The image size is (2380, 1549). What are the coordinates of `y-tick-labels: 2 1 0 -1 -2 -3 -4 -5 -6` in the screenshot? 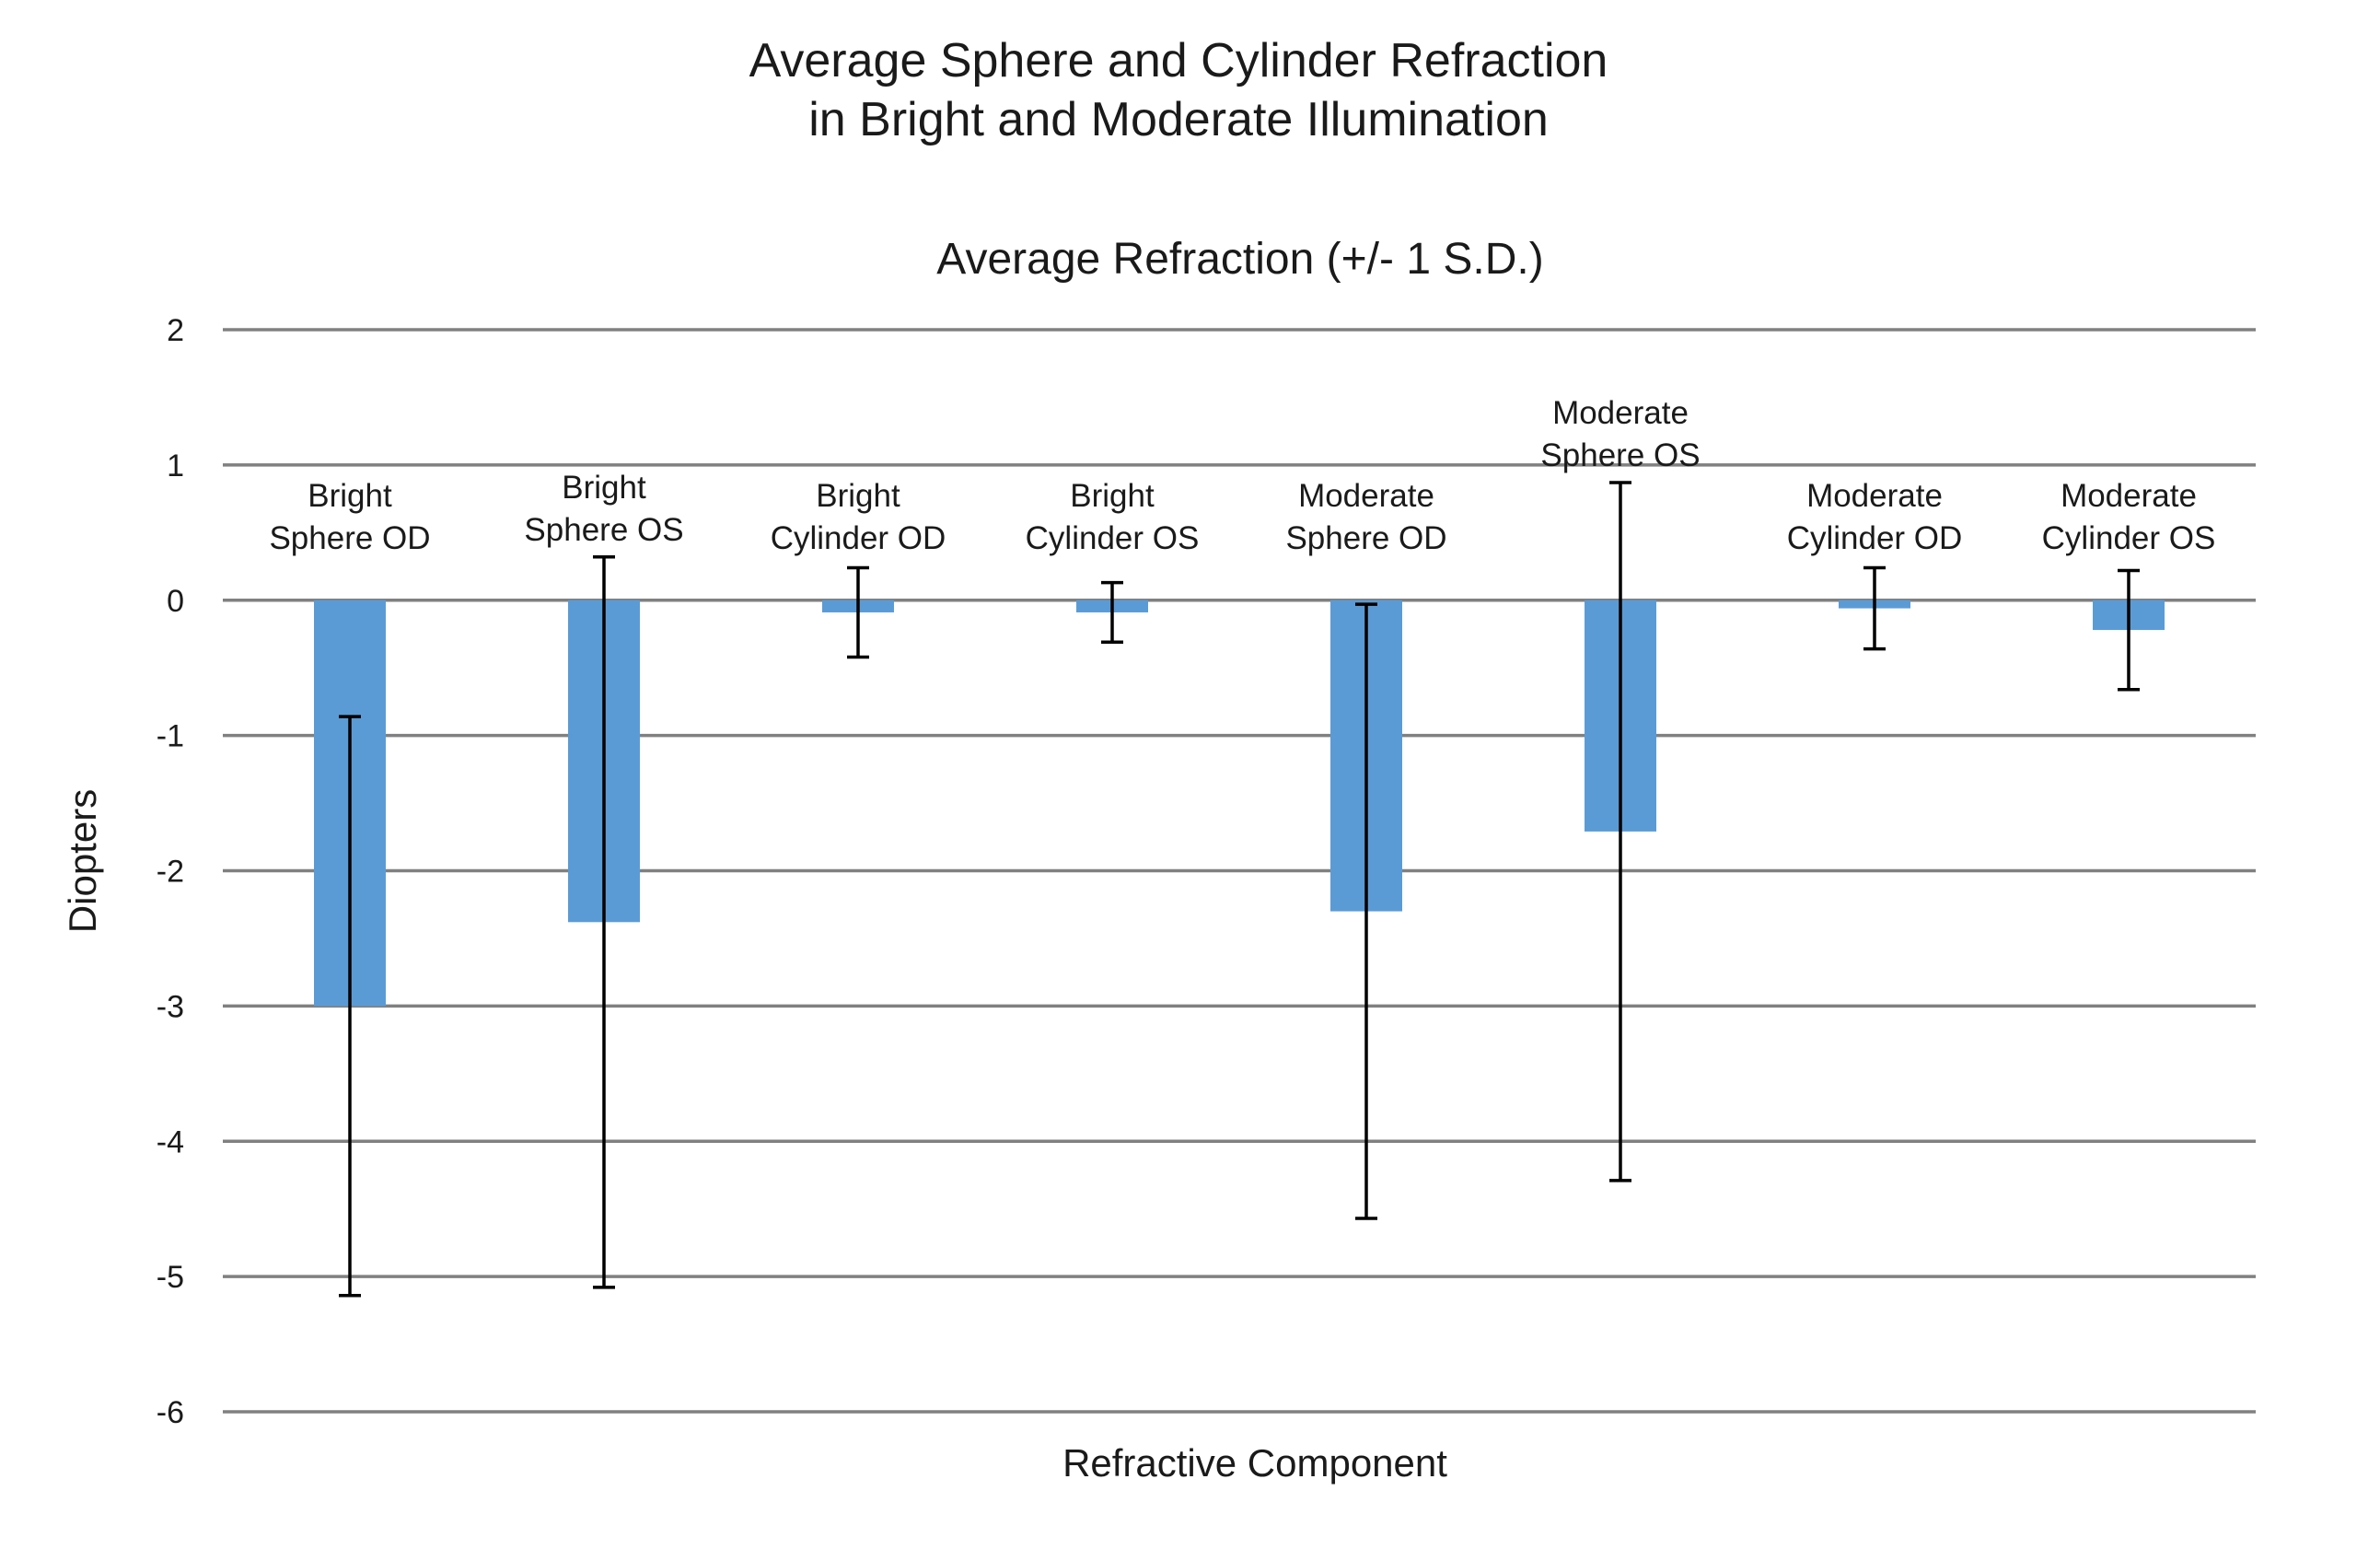 It's located at (170, 871).